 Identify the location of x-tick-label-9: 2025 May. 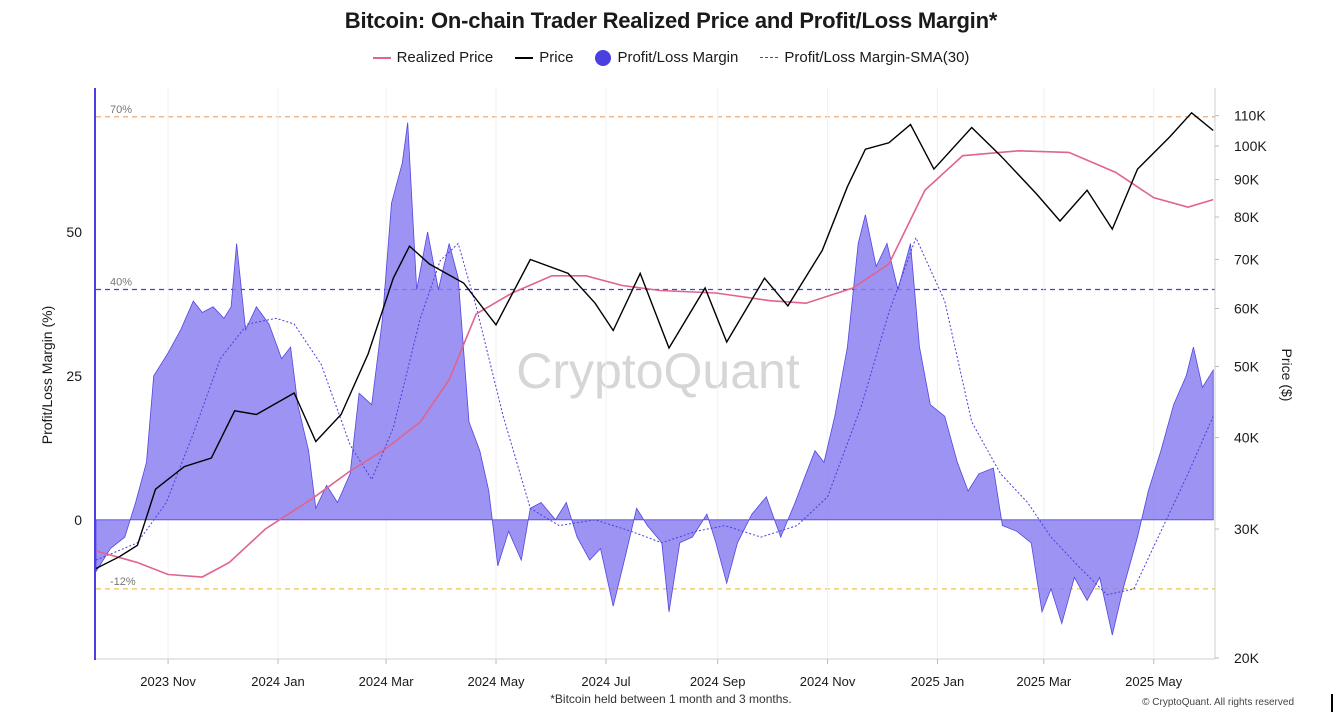
(1154, 681).